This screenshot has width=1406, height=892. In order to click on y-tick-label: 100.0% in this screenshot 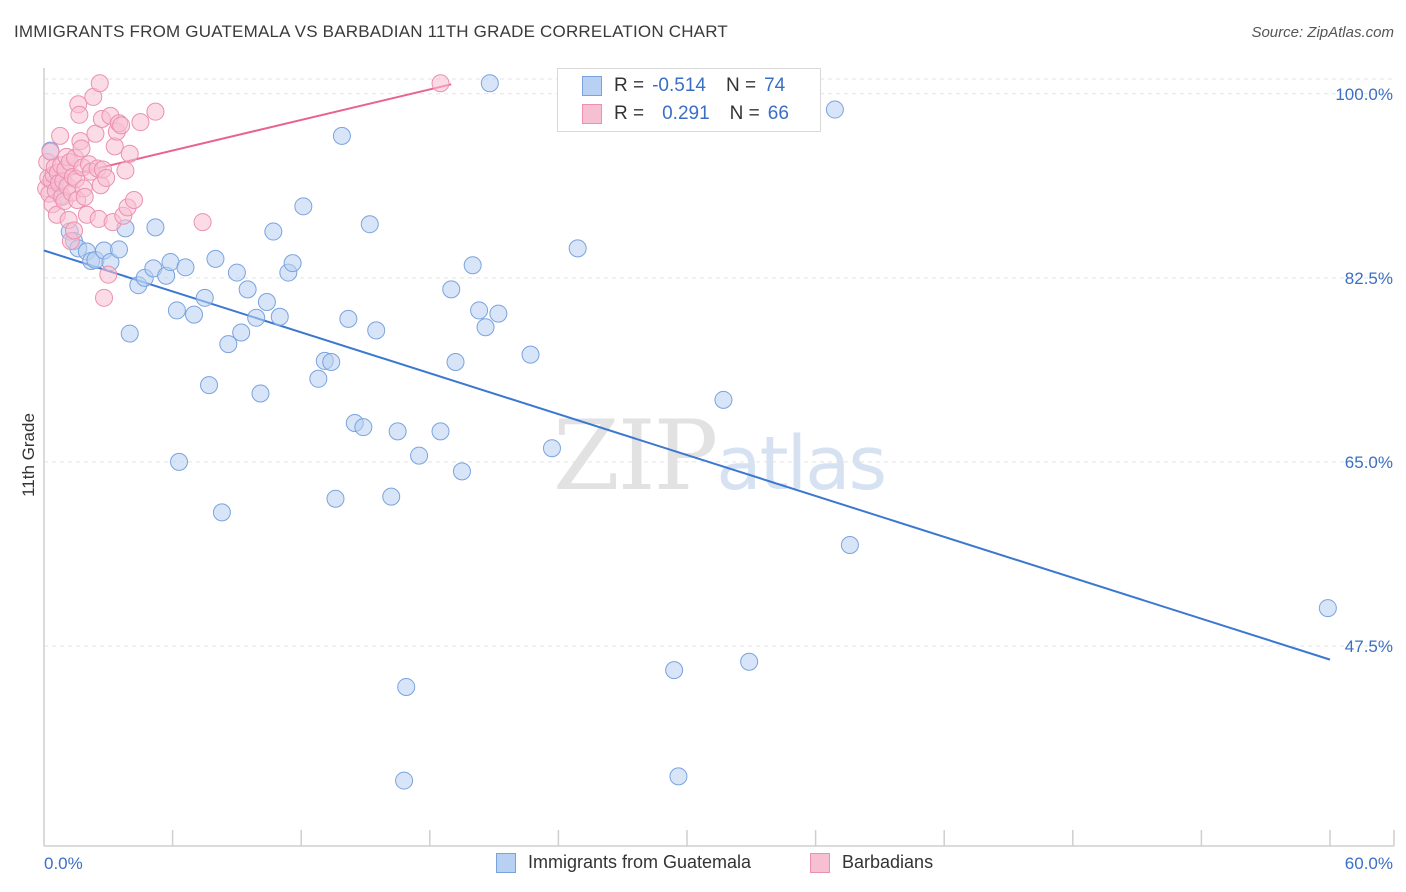, I will do `click(1364, 94)`.